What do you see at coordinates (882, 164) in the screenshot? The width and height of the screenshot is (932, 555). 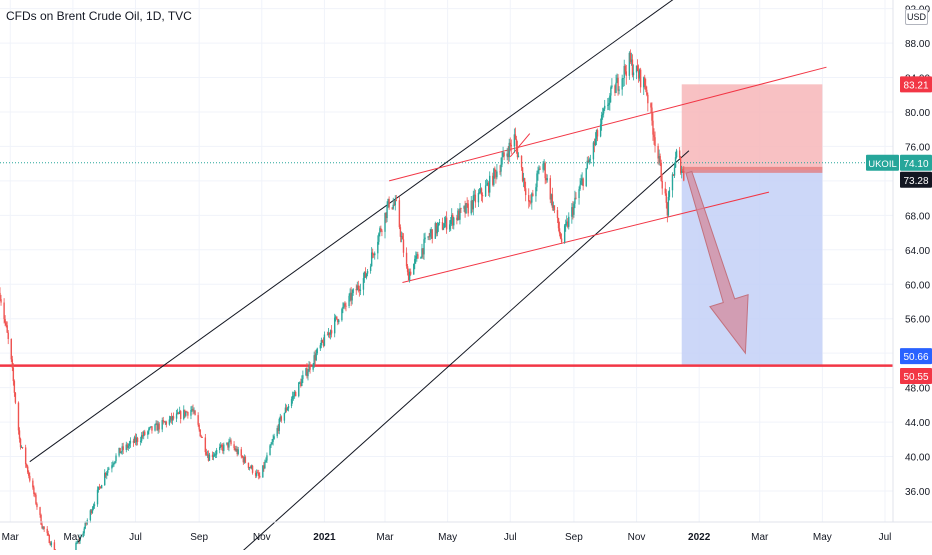 I see `symbol-chip-text: UKOIL` at bounding box center [882, 164].